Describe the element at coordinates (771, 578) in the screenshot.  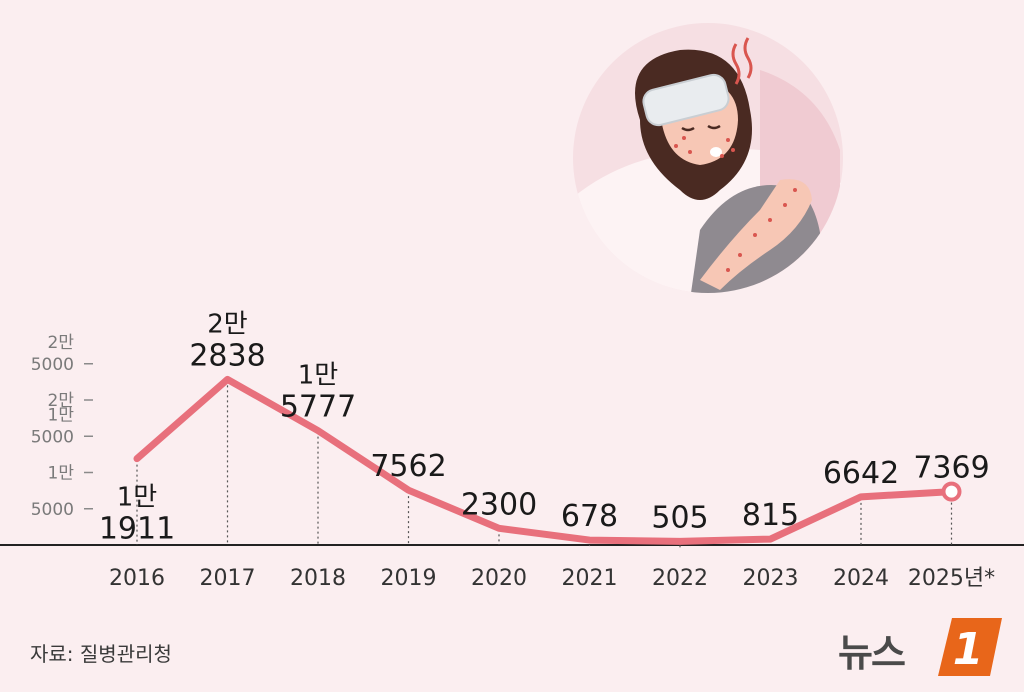
I see `x-tick-label: 2023` at that location.